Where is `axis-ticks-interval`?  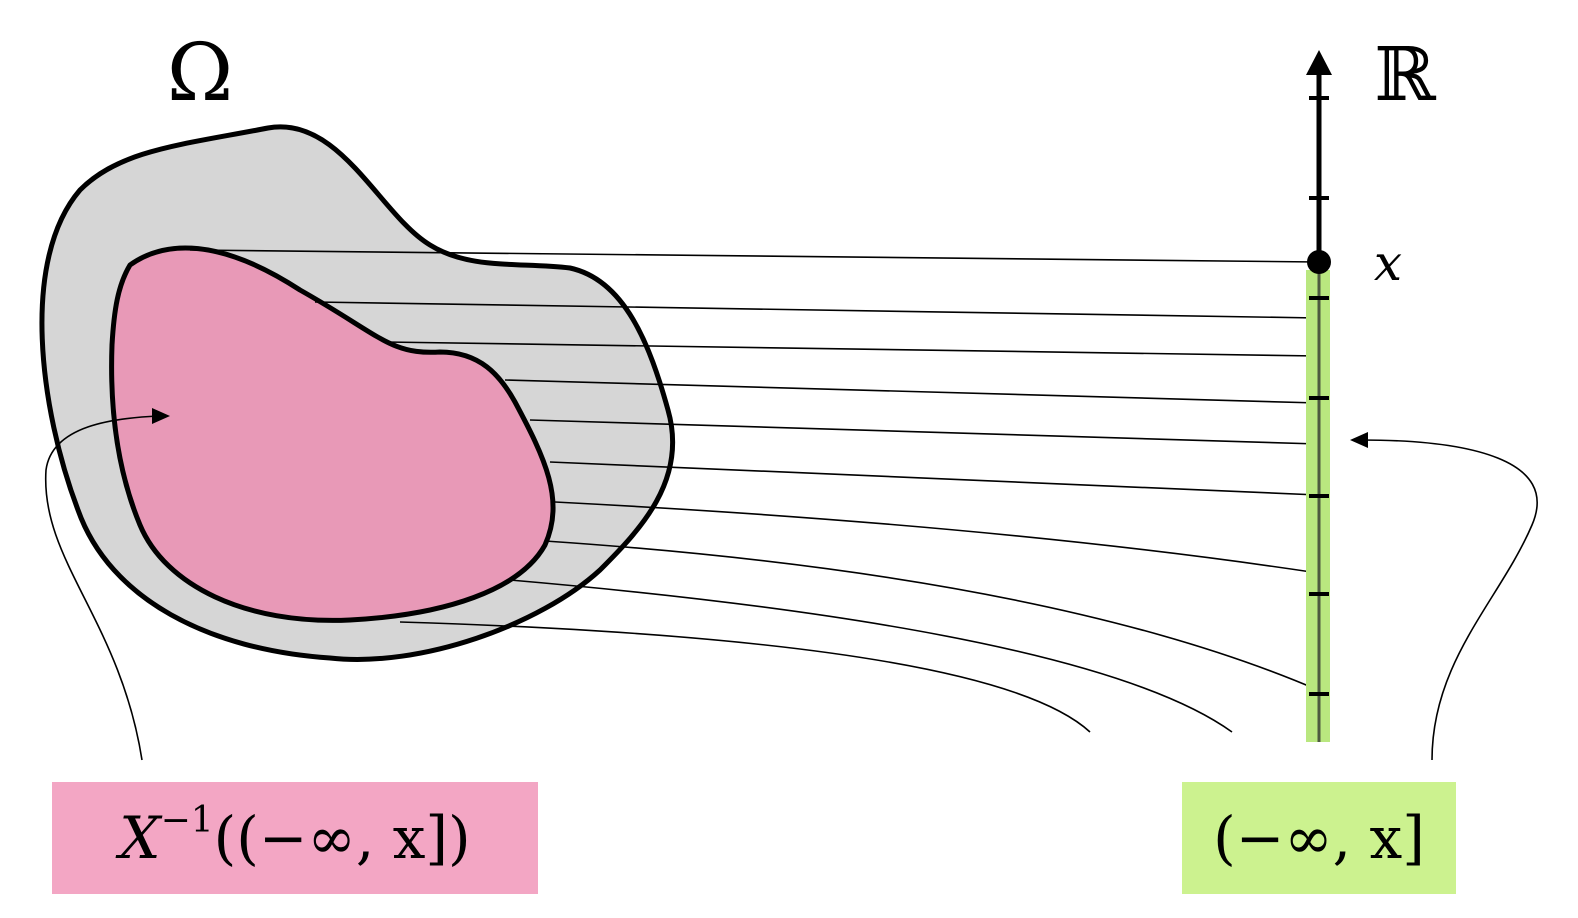
axis-ticks-interval is located at coordinates (1319, 496).